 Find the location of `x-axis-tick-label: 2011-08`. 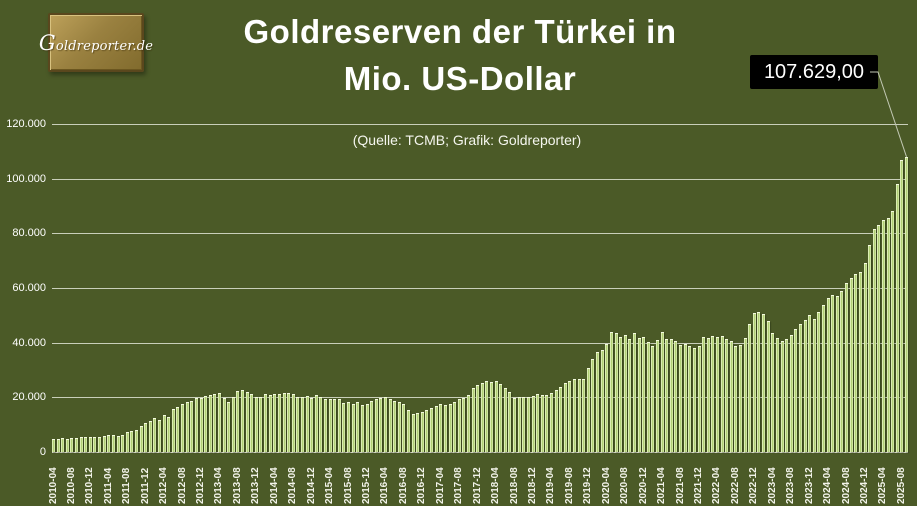

x-axis-tick-label: 2011-08 is located at coordinates (127, 485).